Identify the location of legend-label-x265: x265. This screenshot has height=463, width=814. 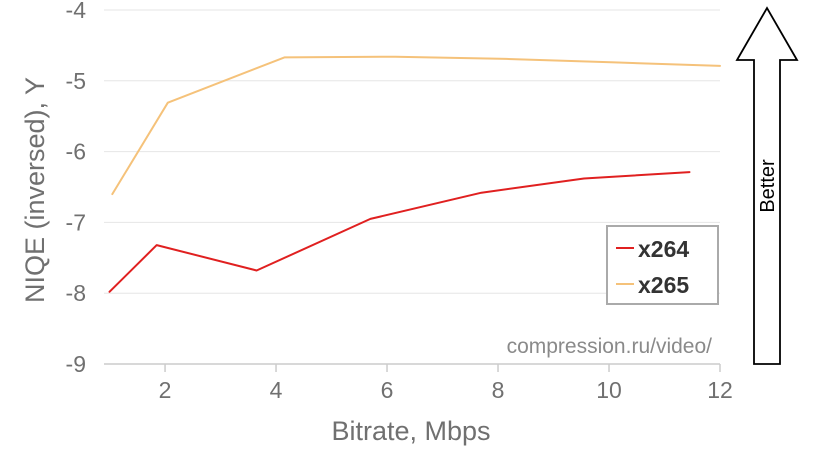
(663, 285).